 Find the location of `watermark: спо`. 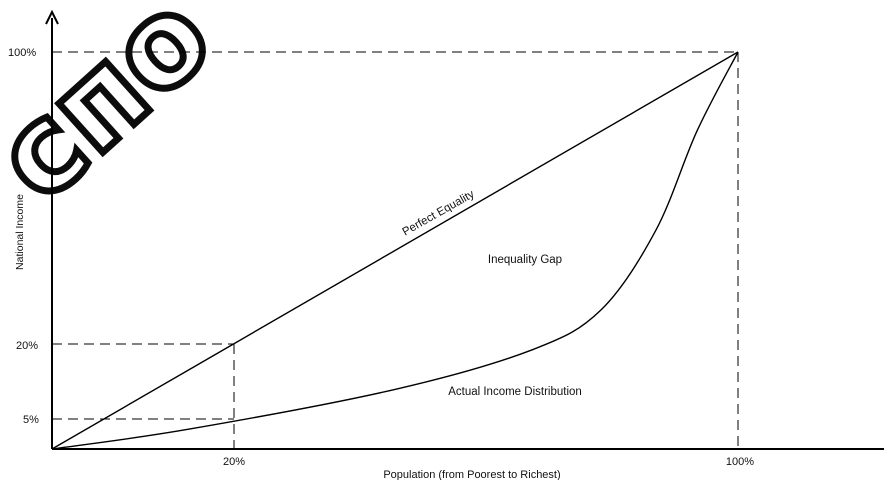

watermark: спо is located at coordinates (120, 116).